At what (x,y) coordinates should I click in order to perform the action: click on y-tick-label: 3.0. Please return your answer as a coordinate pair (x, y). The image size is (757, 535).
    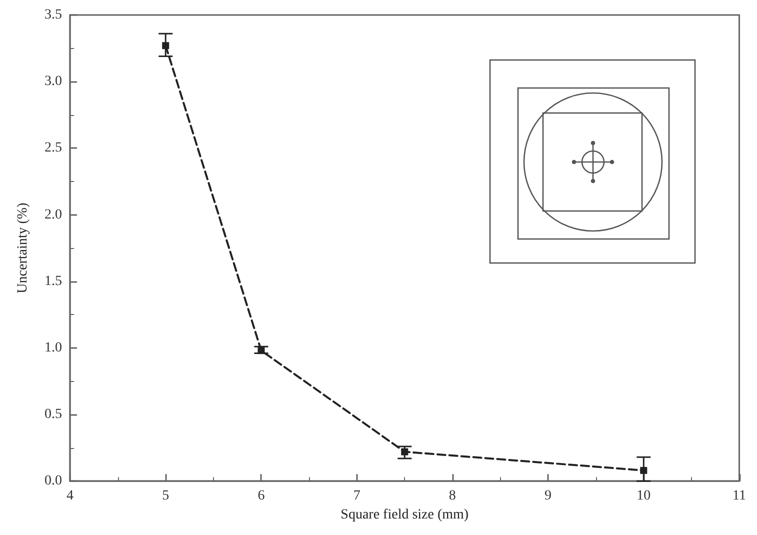
    Looking at the image, I should click on (53, 82).